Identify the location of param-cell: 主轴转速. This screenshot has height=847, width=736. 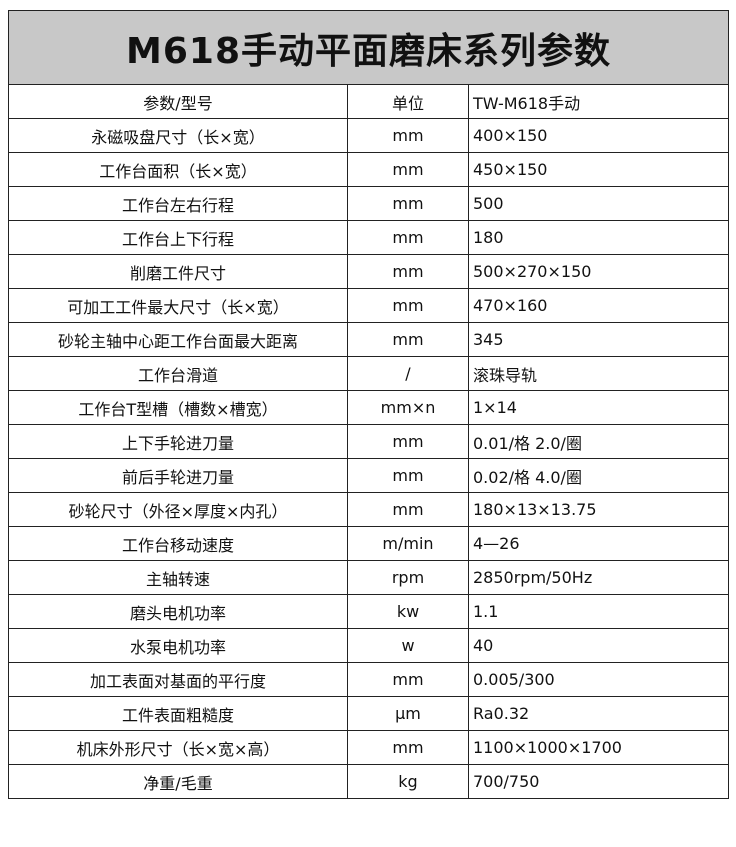
(178, 577).